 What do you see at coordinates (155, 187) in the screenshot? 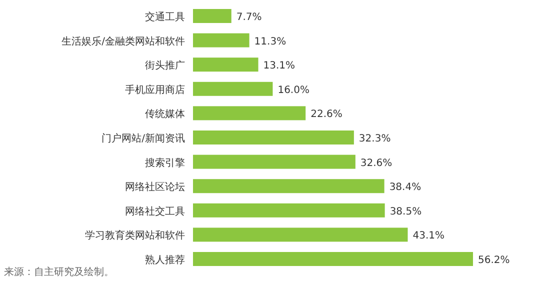
I see `y-tick-label: 网络社区论坛` at bounding box center [155, 187].